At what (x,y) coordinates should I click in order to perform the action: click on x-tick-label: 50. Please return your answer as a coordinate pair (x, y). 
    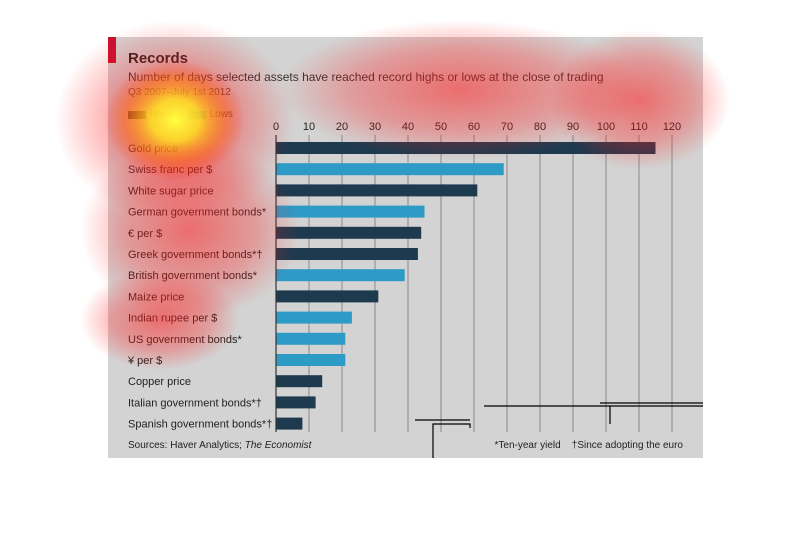
    Looking at the image, I should click on (441, 127).